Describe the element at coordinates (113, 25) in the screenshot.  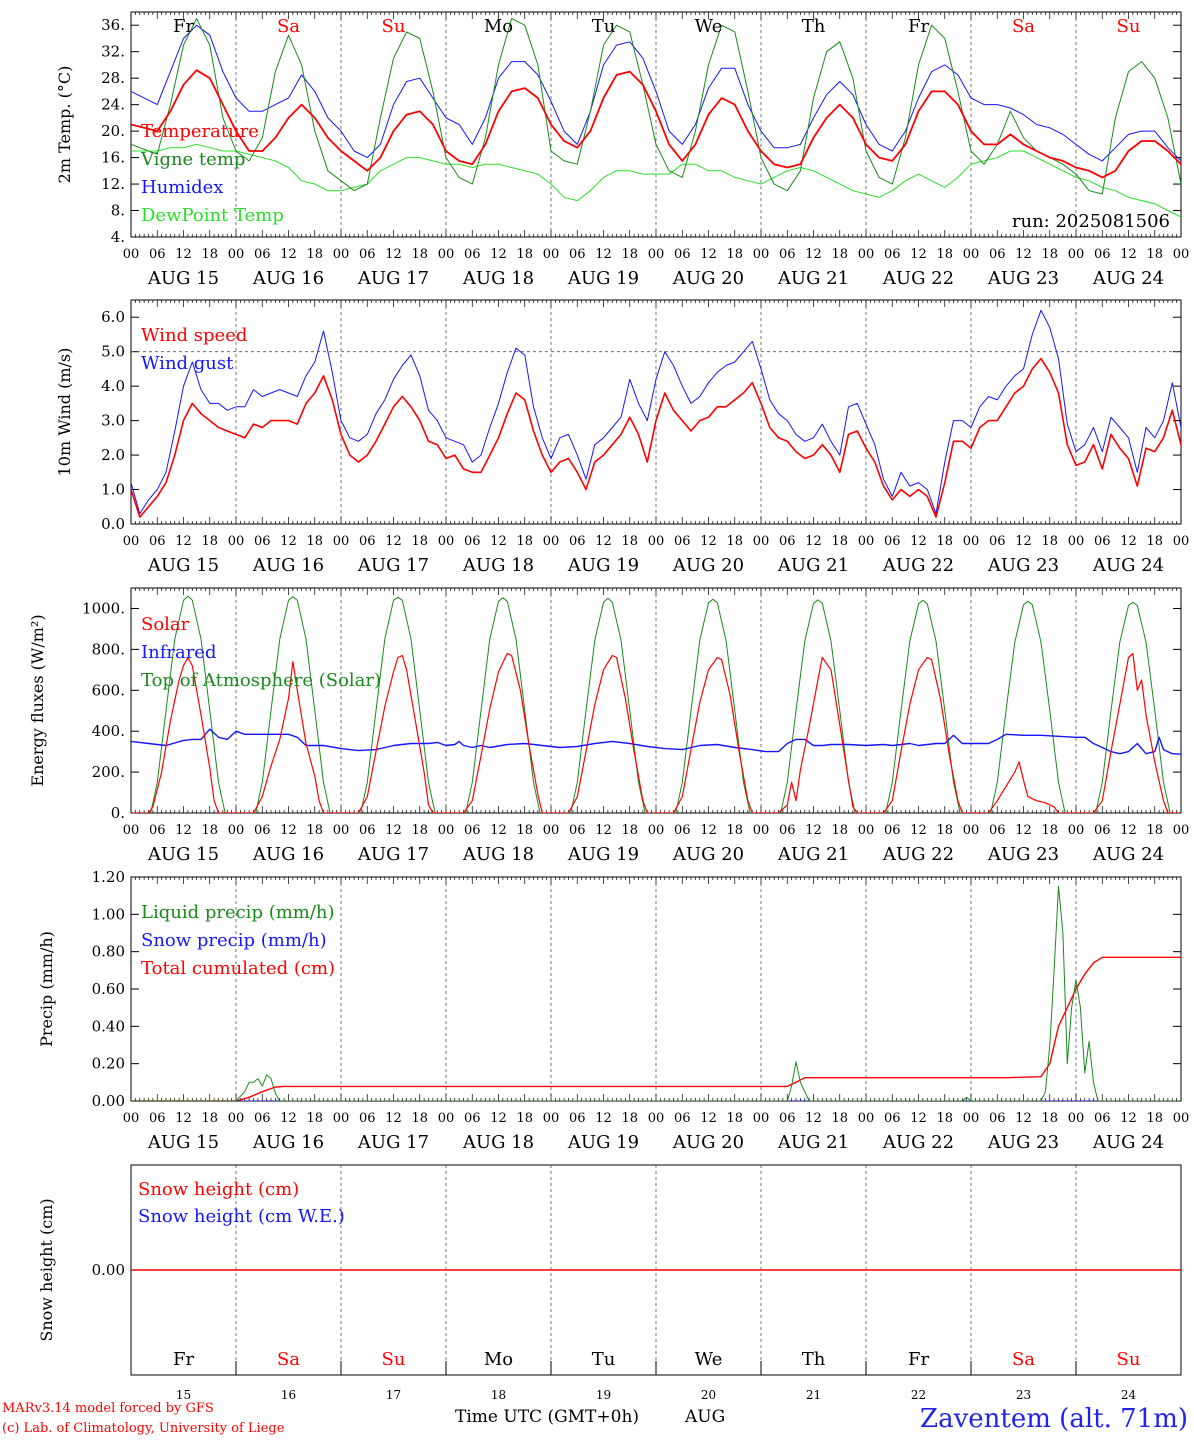
I see `y-tick-label: 36.` at that location.